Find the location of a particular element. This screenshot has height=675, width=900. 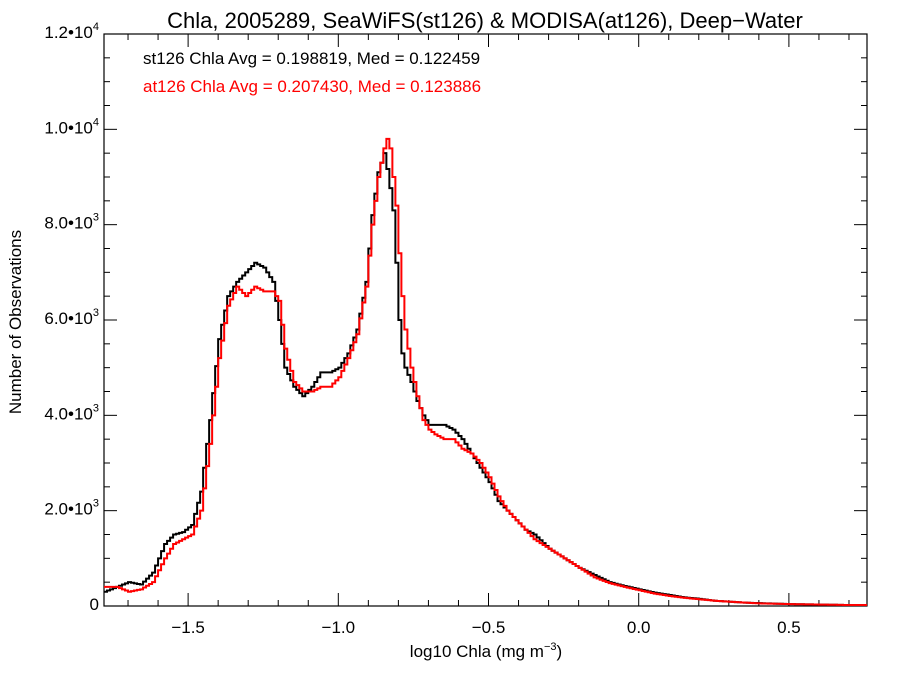

x-tick-labels: −1.5 −1.0 −0.5 0.0 0.5 is located at coordinates (485, 627).